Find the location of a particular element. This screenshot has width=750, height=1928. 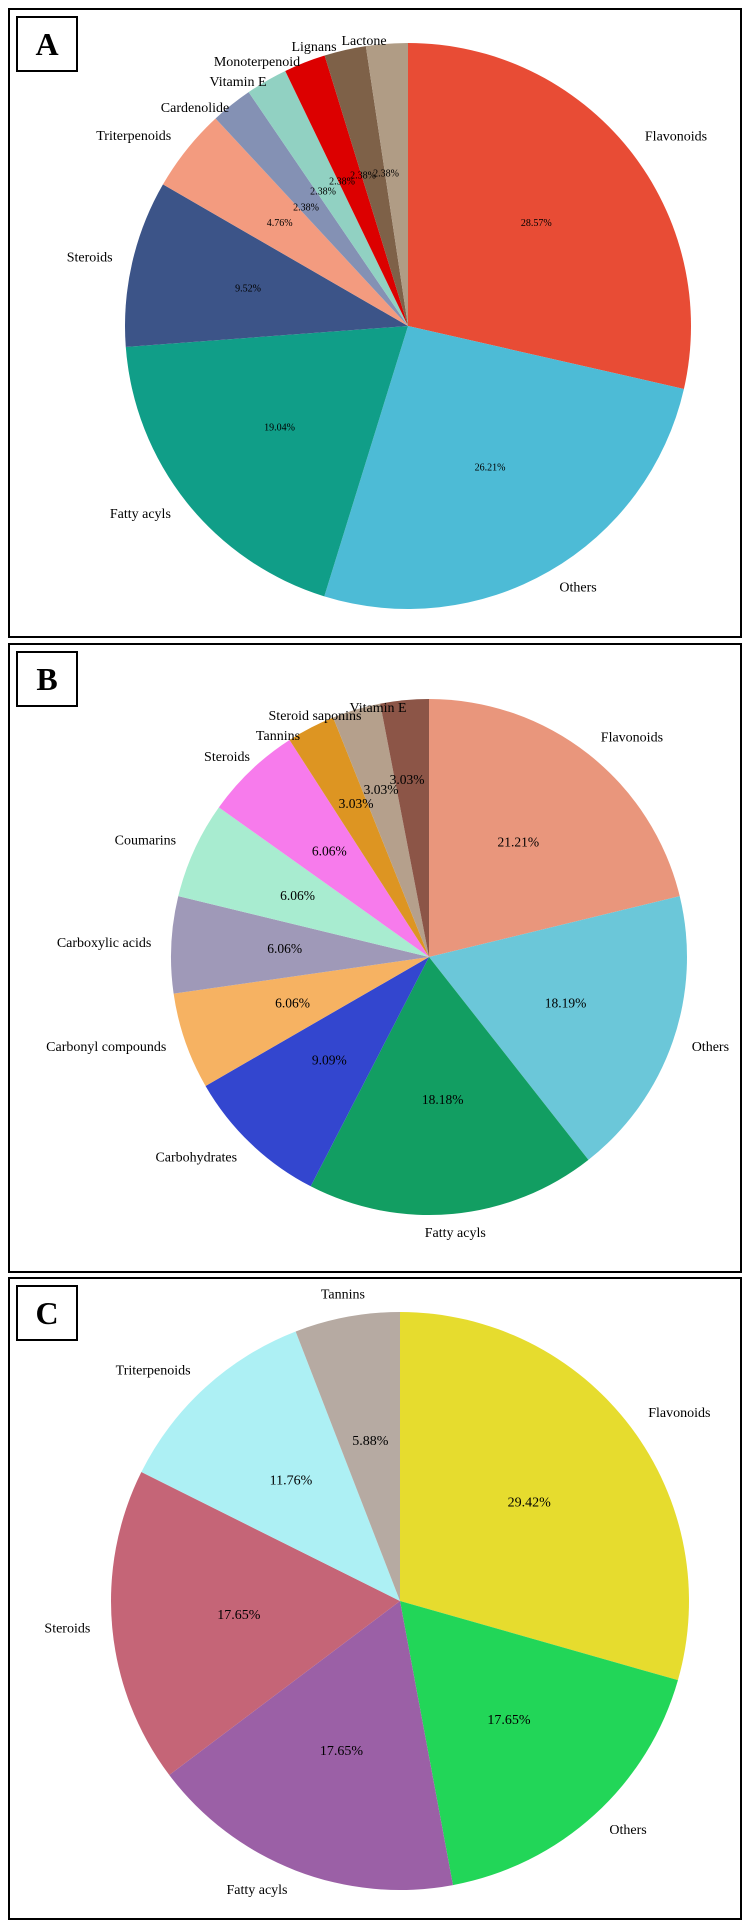

pie-slice-carbonyl-compounds is located at coordinates (301, 1021).